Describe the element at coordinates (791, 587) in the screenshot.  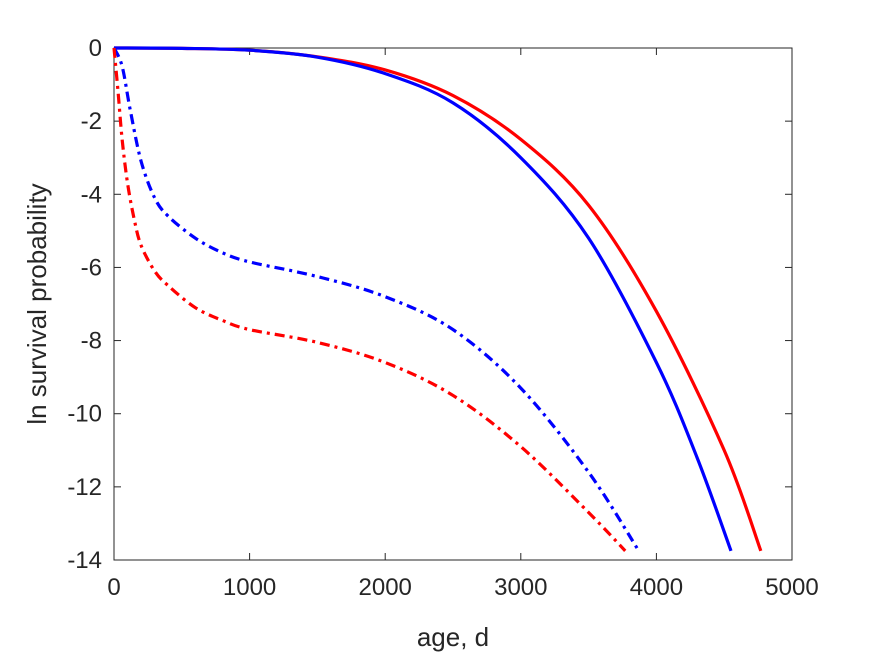
I see `x-tick-label: 5000` at that location.